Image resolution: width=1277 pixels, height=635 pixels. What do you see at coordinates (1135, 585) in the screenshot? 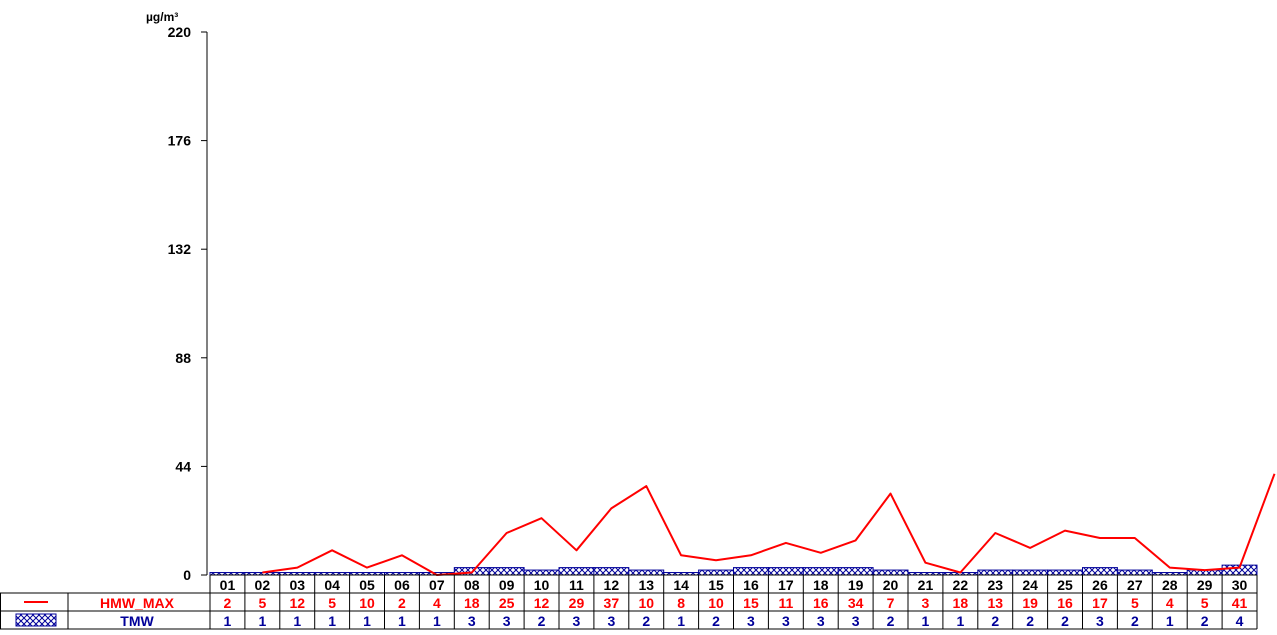
I see `x-tick-label: 27` at bounding box center [1135, 585].